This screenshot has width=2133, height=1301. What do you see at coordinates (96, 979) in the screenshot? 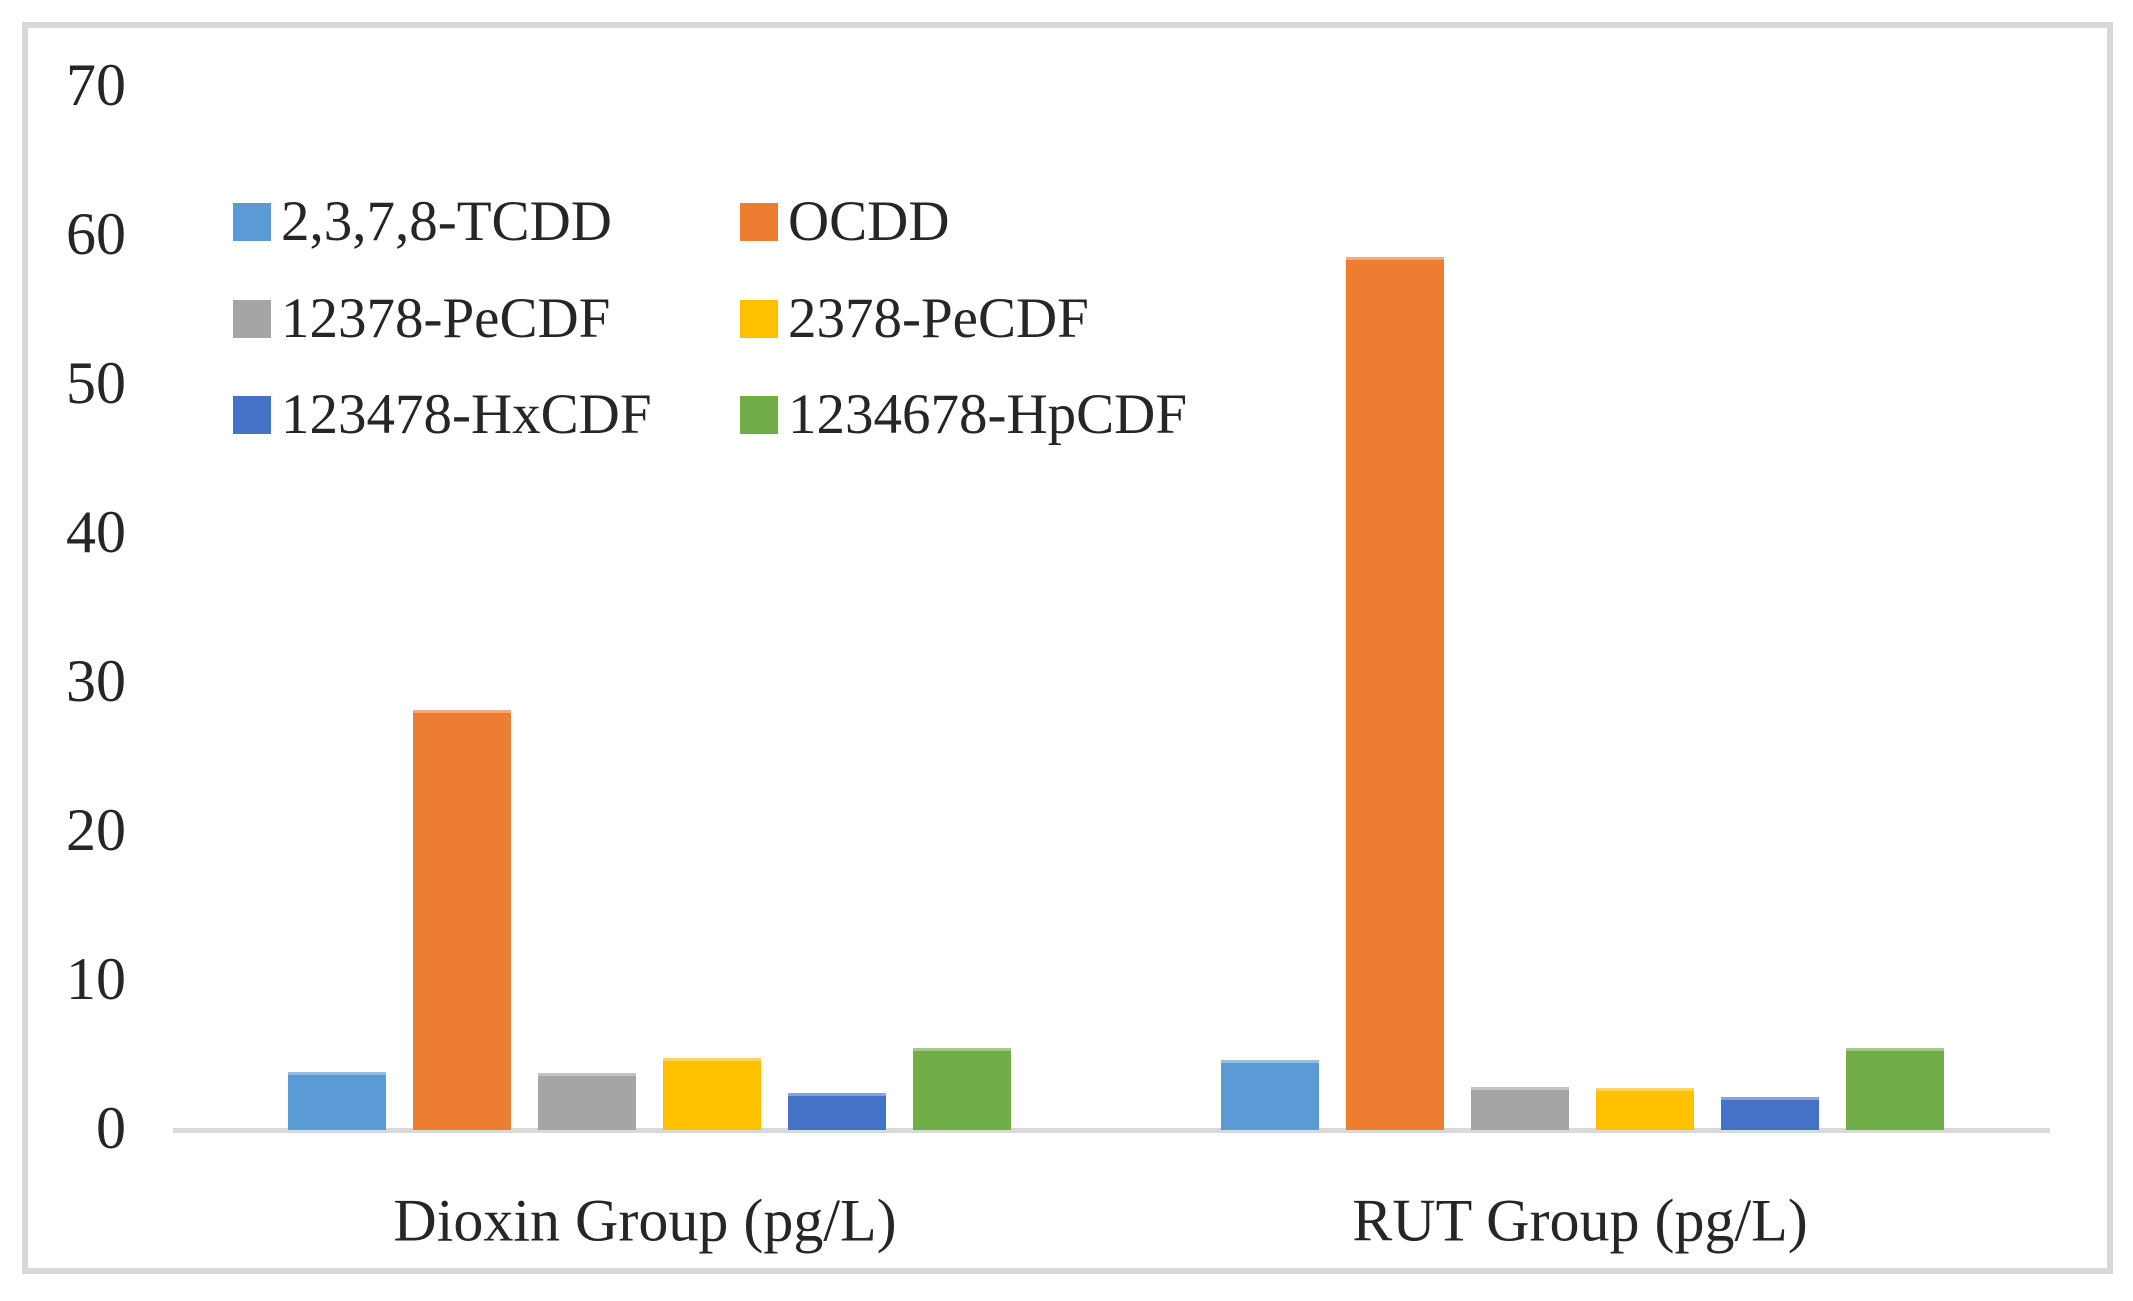
I see `y-axis-tick-label: 10` at bounding box center [96, 979].